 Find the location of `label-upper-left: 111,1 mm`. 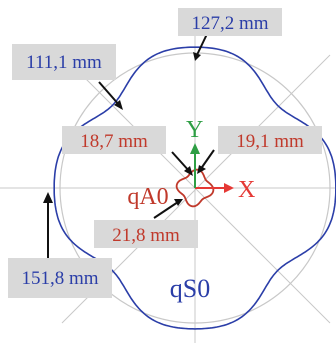

label-upper-left: 111,1 mm is located at coordinates (64, 62).